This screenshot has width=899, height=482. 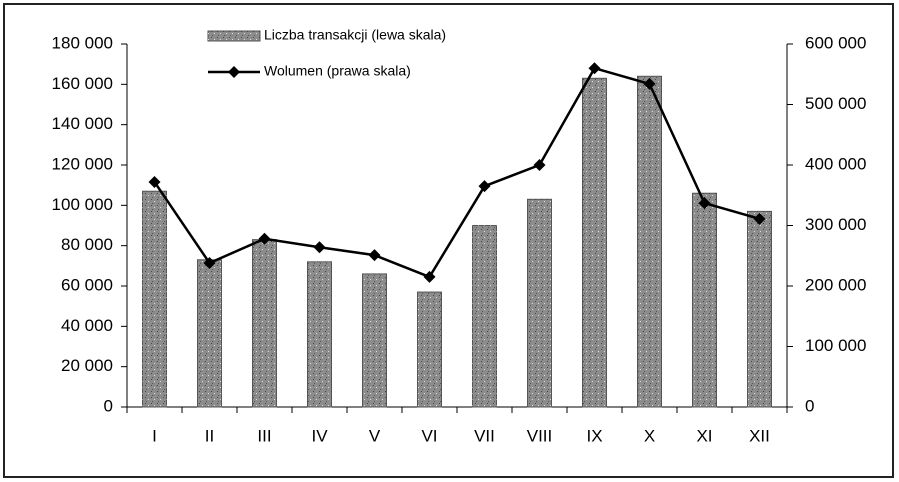 I want to click on x-tick-label: XI, so click(x=704, y=435).